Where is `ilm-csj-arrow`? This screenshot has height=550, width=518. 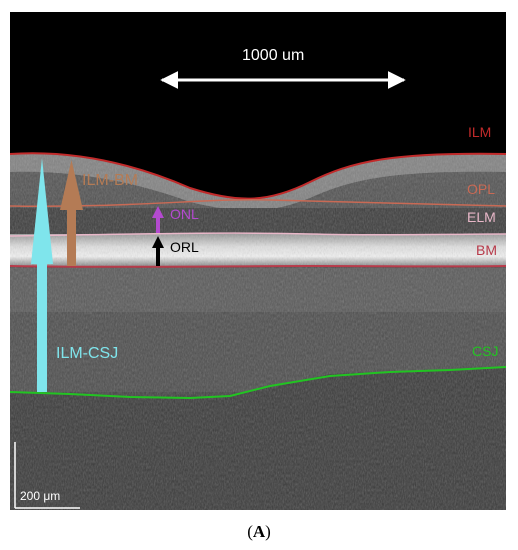 ilm-csj-arrow is located at coordinates (42, 275).